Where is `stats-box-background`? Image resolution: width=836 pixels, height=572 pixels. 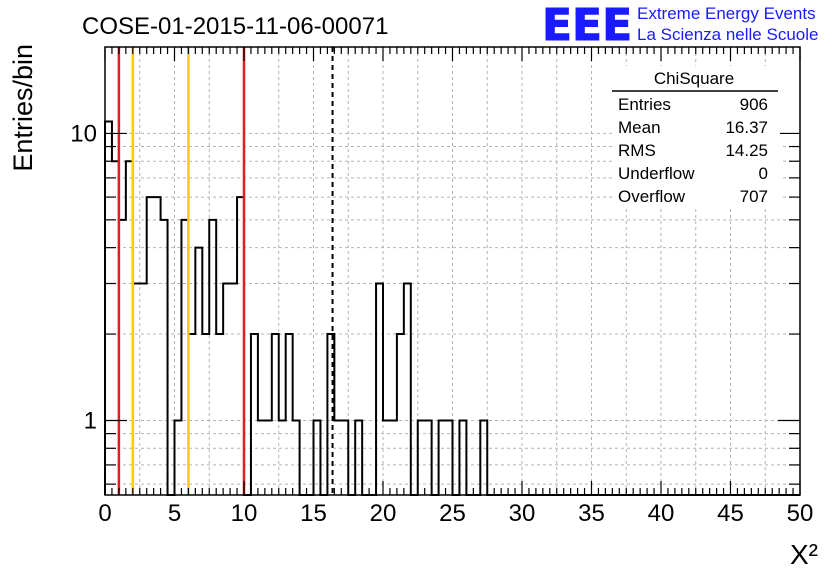 stats-box-background is located at coordinates (696, 136).